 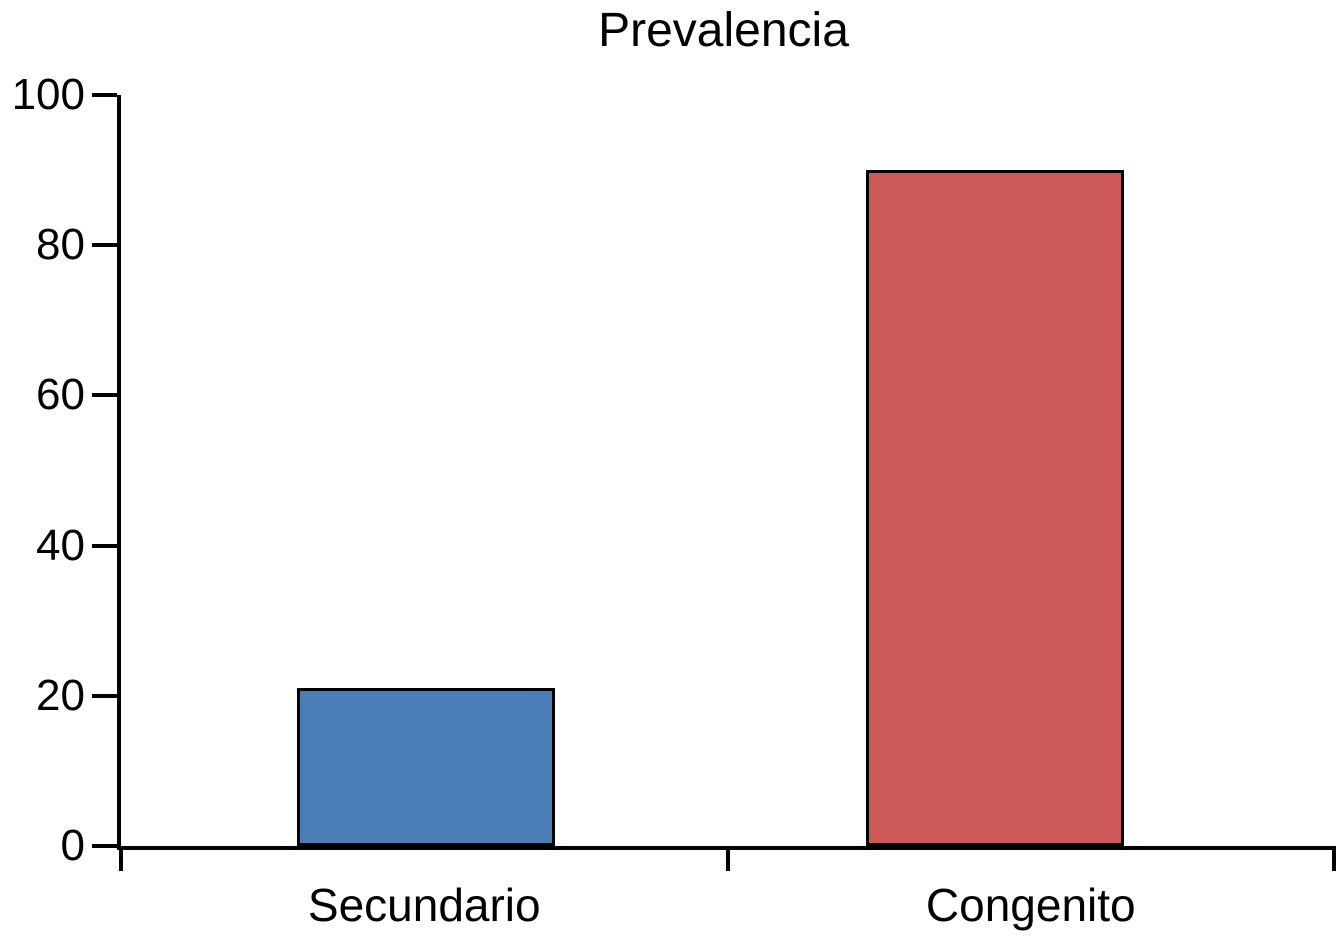 What do you see at coordinates (994, 508) in the screenshot?
I see `bar-congenito` at bounding box center [994, 508].